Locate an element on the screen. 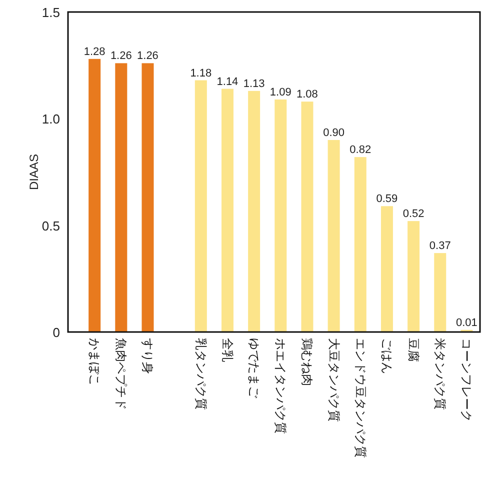 The image size is (489, 484). x-tick-label: ごはん is located at coordinates (387, 356).